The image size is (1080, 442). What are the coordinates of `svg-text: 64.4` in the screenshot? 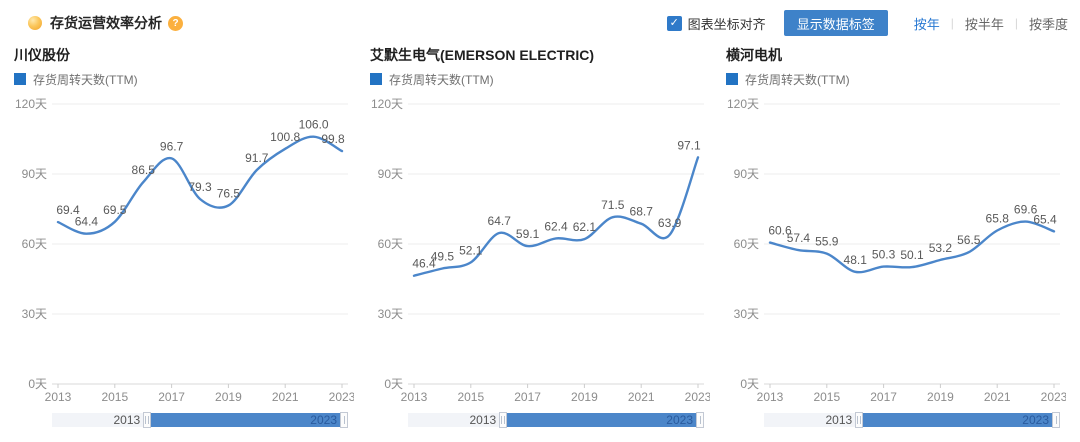 It's located at (87, 222).